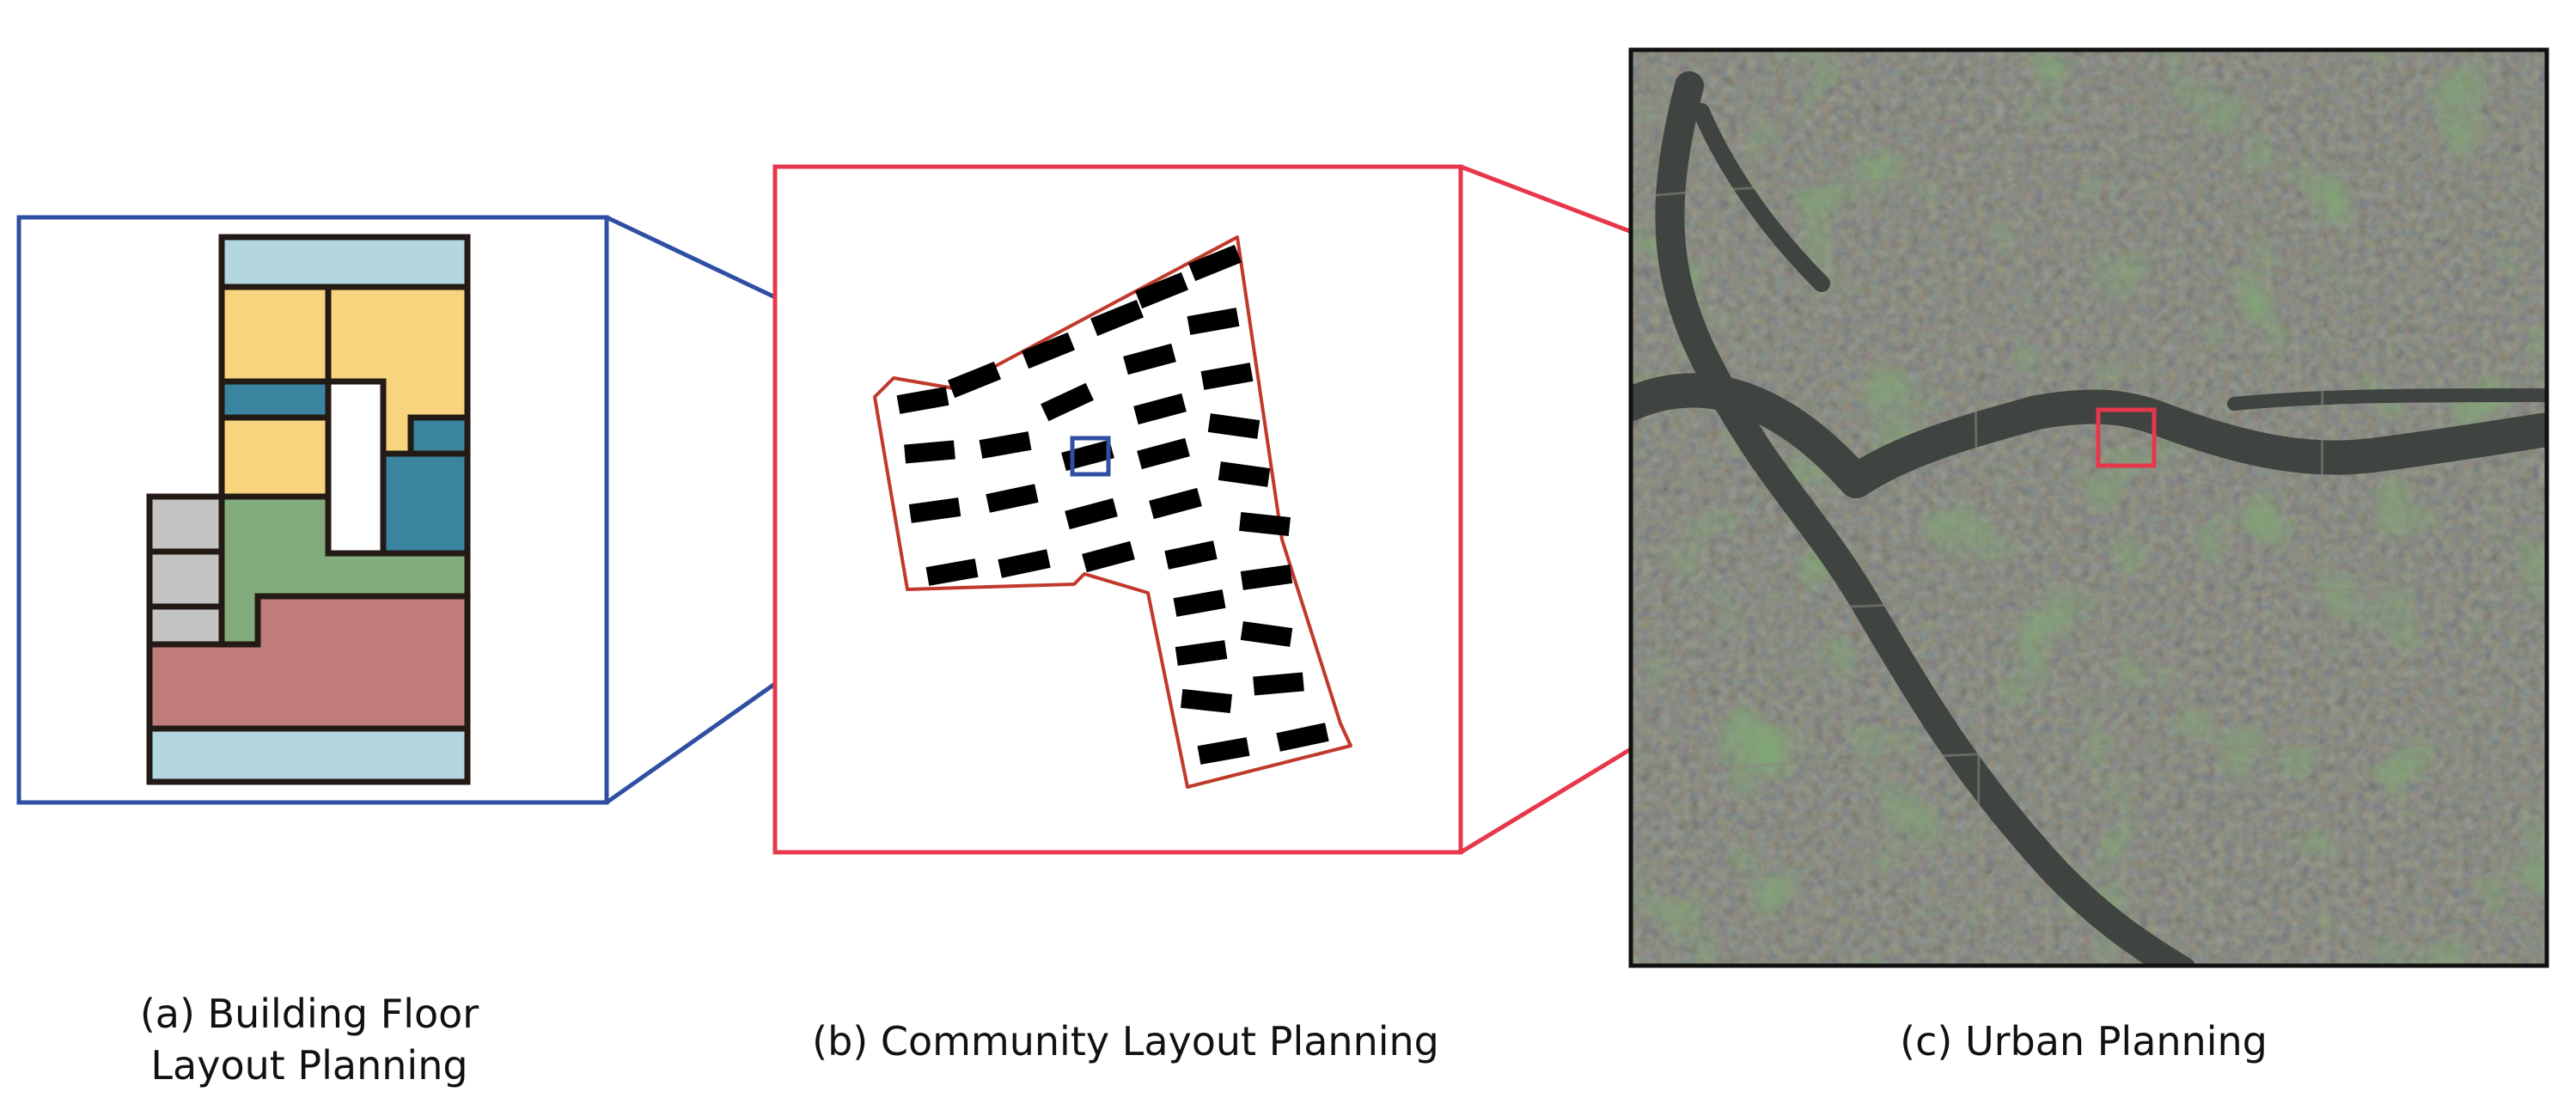 The height and width of the screenshot is (1098, 2576). I want to click on panel-b-zoom-region-marker, so click(2126, 437).